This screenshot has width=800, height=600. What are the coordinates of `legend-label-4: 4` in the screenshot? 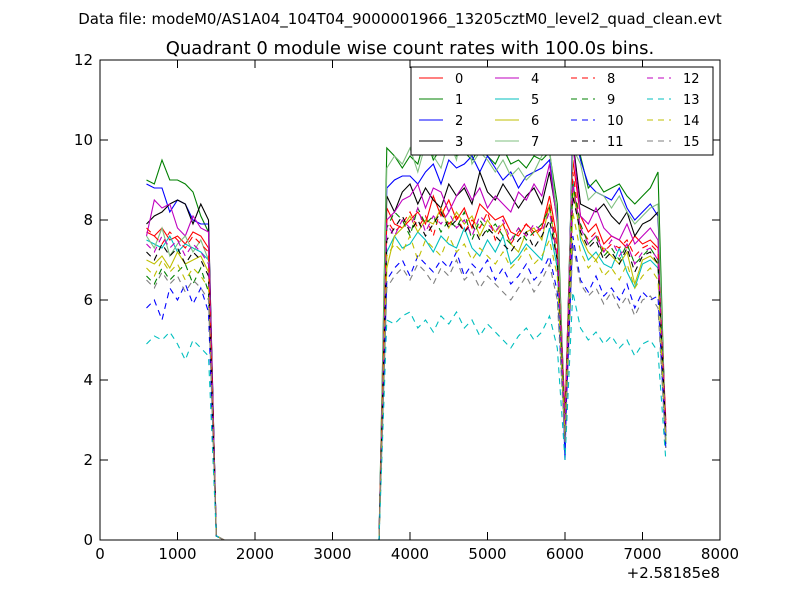 It's located at (535, 79).